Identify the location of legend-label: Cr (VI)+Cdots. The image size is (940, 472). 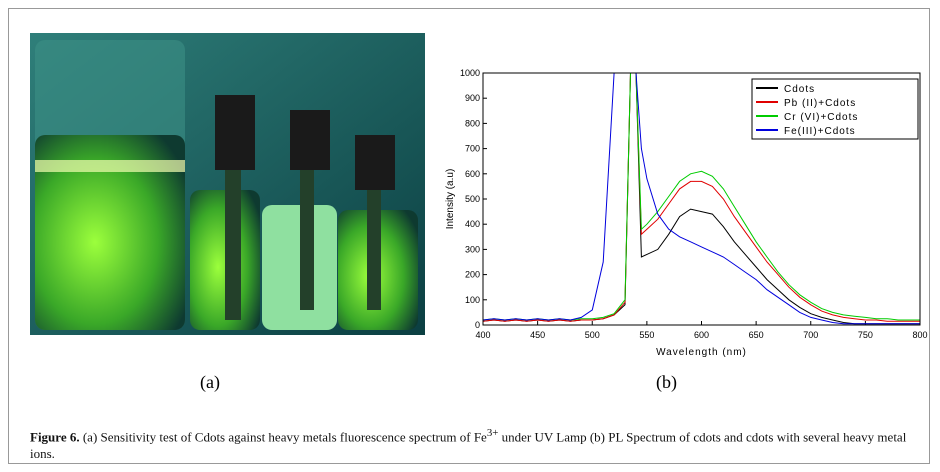
(821, 117).